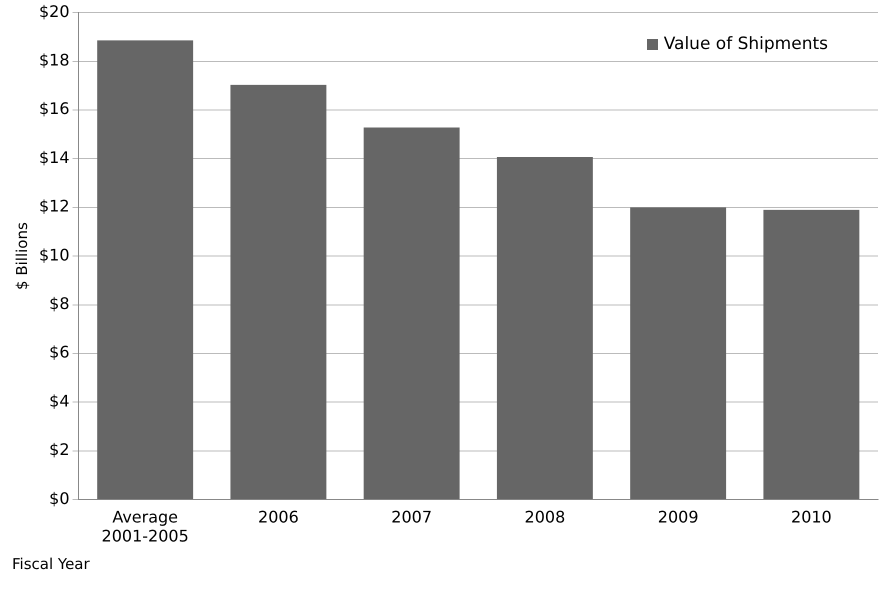  Describe the element at coordinates (811, 516) in the screenshot. I see `x-tick-label: 2010` at that location.